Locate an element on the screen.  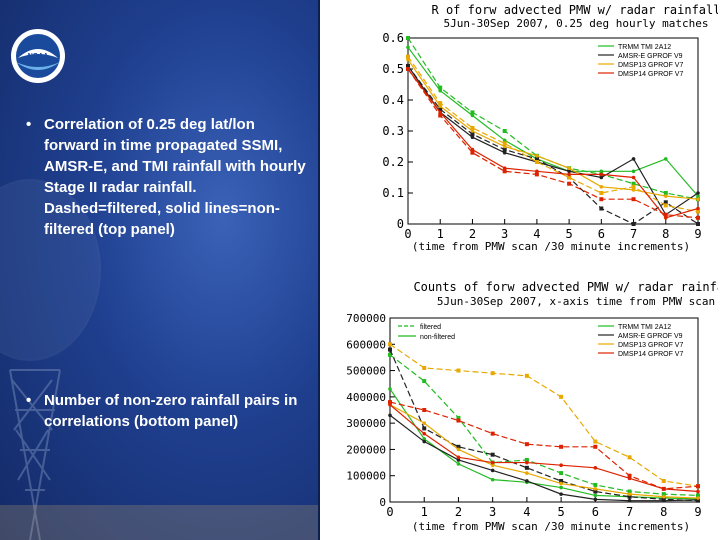
x-tick-label: 8 is located at coordinates (665, 234).